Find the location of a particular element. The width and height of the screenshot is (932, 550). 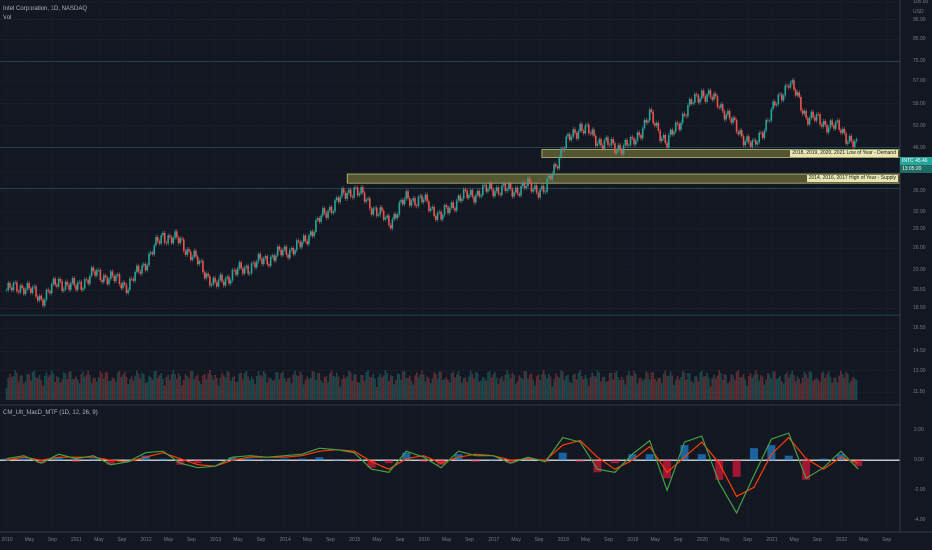

time-tick-label: Sep is located at coordinates (887, 540).